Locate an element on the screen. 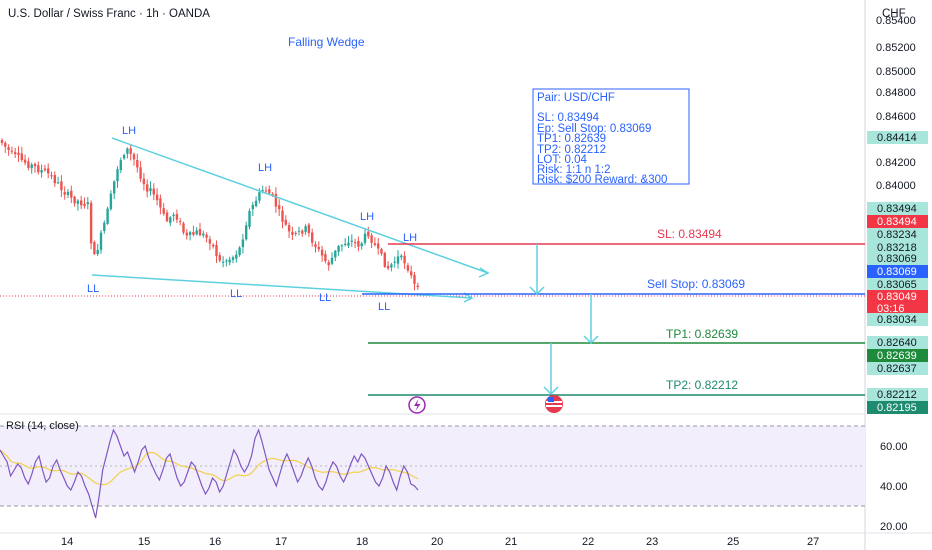  time-tick: 16 is located at coordinates (215, 542).